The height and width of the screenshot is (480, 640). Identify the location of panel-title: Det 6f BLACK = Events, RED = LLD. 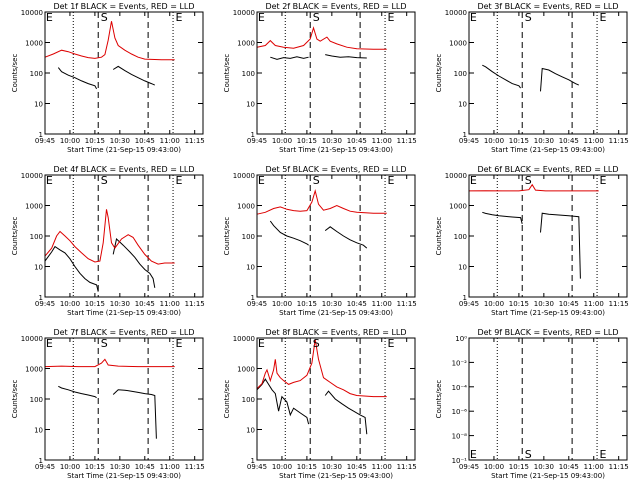
(547, 169).